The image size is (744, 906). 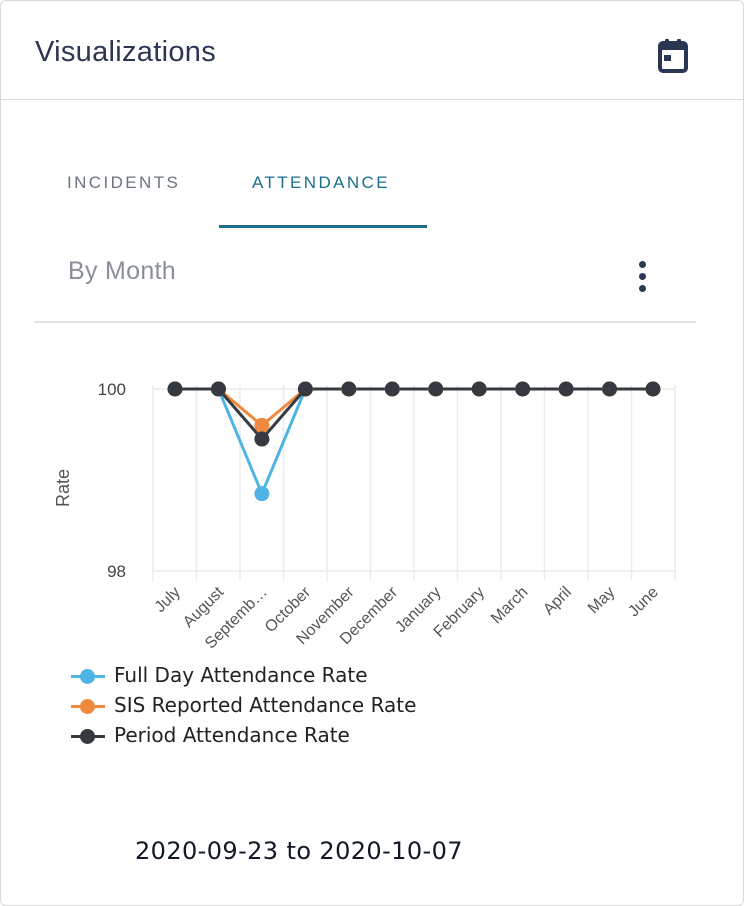 What do you see at coordinates (122, 271) in the screenshot?
I see `chart-subtitle: By Month` at bounding box center [122, 271].